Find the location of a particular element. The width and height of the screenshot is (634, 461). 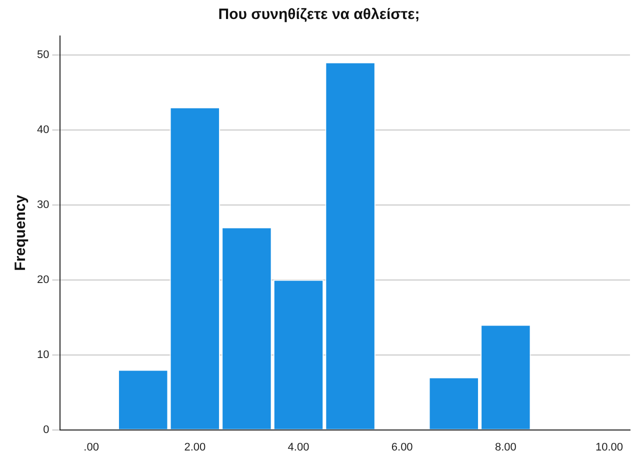

y-tick-label: 30 is located at coordinates (43, 204).